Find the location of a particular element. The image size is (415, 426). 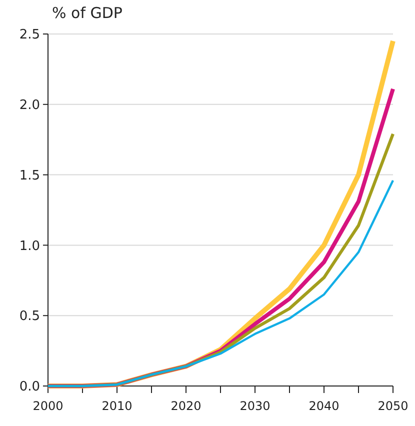

x-tick-label: 2030 is located at coordinates (255, 406).